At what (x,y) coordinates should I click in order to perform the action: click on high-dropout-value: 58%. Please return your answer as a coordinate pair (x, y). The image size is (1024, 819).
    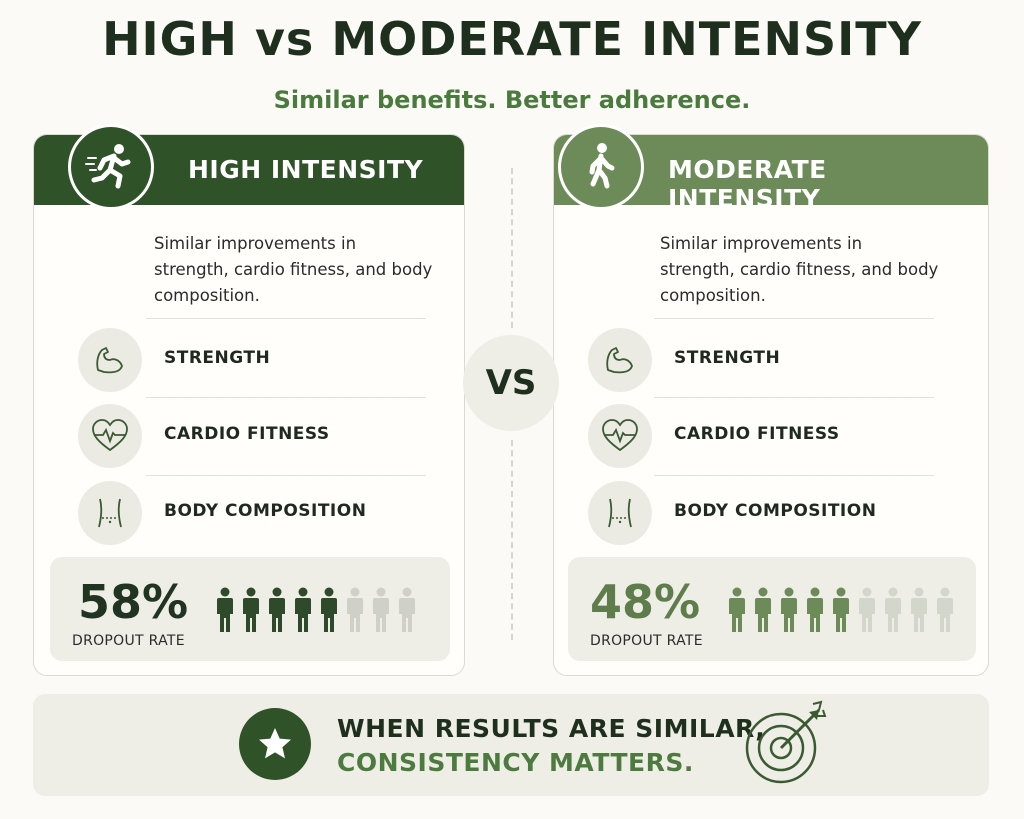
    Looking at the image, I should click on (133, 602).